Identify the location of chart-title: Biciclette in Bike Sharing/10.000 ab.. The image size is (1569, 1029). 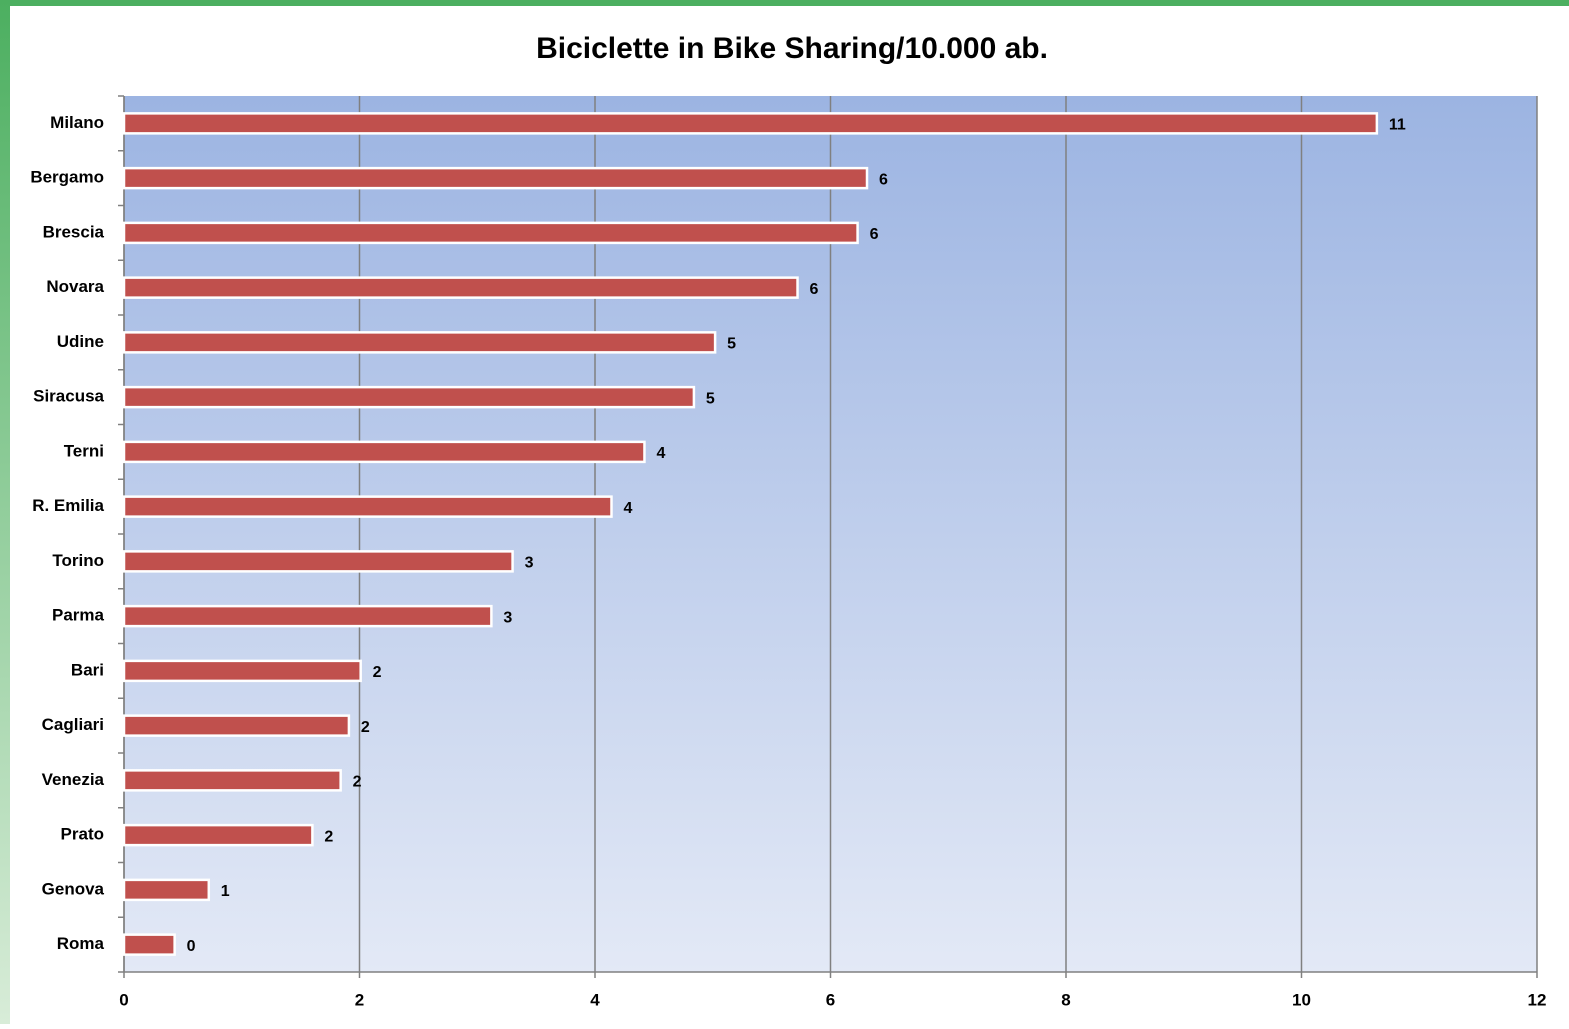
(792, 48).